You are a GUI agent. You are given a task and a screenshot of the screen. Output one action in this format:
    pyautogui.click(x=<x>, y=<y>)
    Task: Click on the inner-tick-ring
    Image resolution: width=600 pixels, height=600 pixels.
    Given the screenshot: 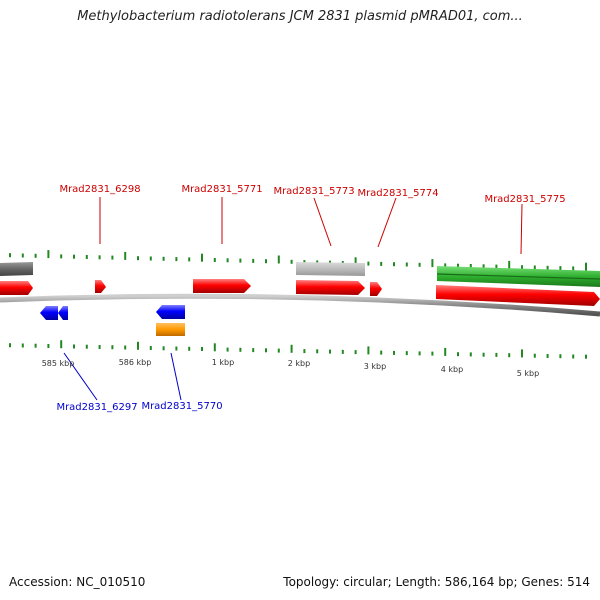 What is the action you would take?
    pyautogui.click(x=298, y=349)
    